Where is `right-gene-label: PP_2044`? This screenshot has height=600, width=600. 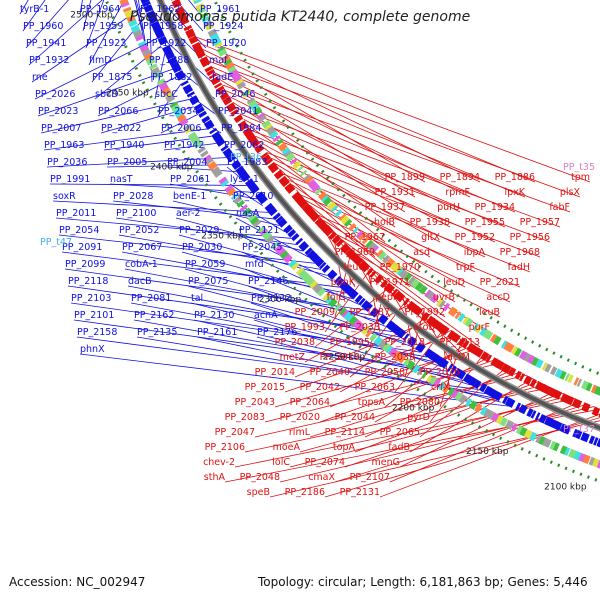
right-gene-label: PP_2044 is located at coordinates (355, 417).